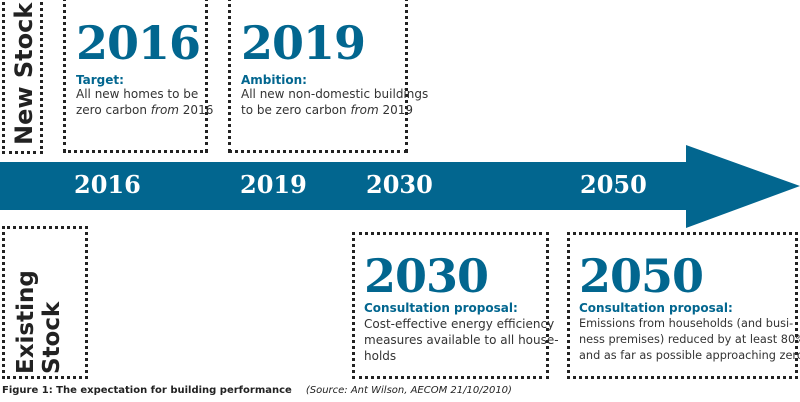 The width and height of the screenshot is (800, 402). I want to click on new-stock-box: New Stock, so click(22, 77).